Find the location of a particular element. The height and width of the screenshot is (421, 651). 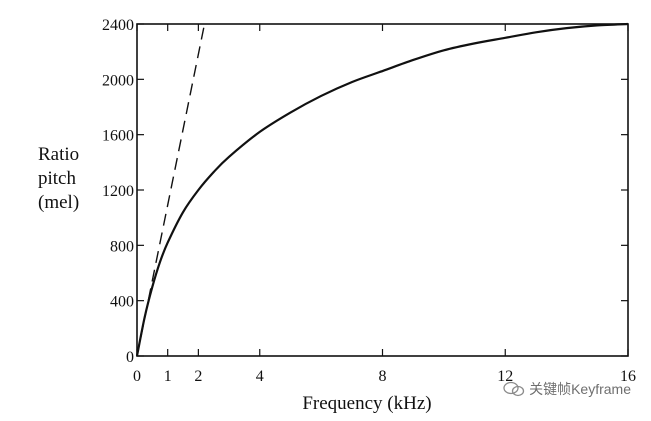

y-tick-label: 800 is located at coordinates (122, 246).